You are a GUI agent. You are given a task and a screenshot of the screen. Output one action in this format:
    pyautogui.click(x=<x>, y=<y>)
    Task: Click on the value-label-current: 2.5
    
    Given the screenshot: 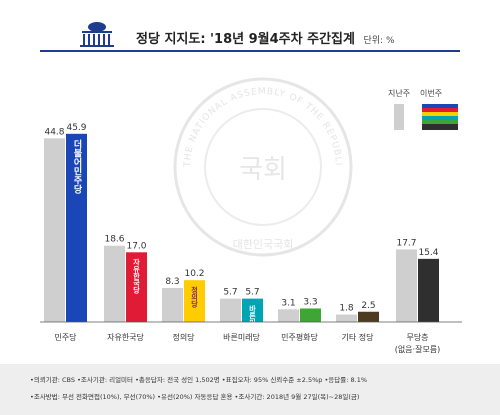 What is the action you would take?
    pyautogui.click(x=368, y=306)
    